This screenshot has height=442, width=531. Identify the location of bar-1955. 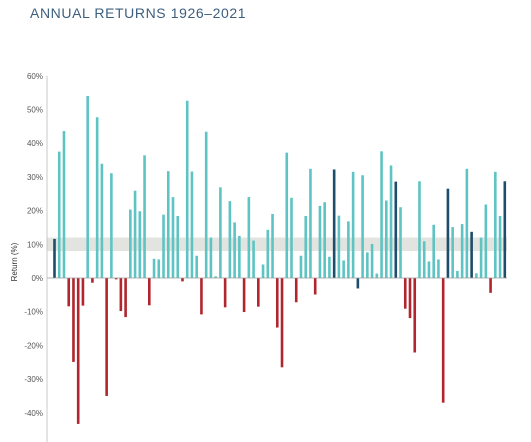
(192, 224).